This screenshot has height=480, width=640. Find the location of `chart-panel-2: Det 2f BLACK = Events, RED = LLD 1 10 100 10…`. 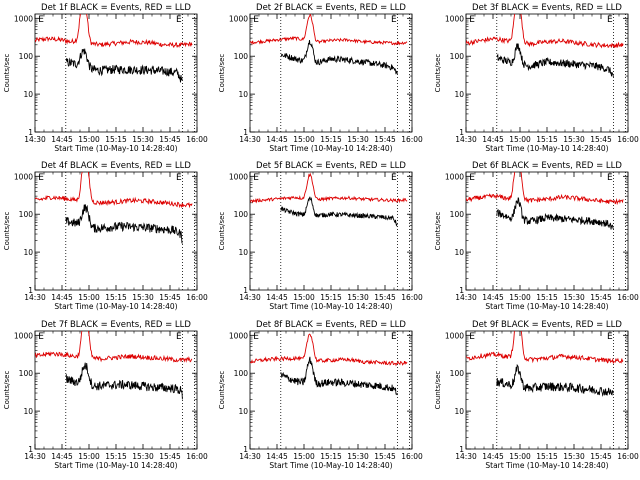

chart-panel-2: Det 2f BLACK = Events, RED = LLD 1 10 100 10… is located at coordinates (320, 78).